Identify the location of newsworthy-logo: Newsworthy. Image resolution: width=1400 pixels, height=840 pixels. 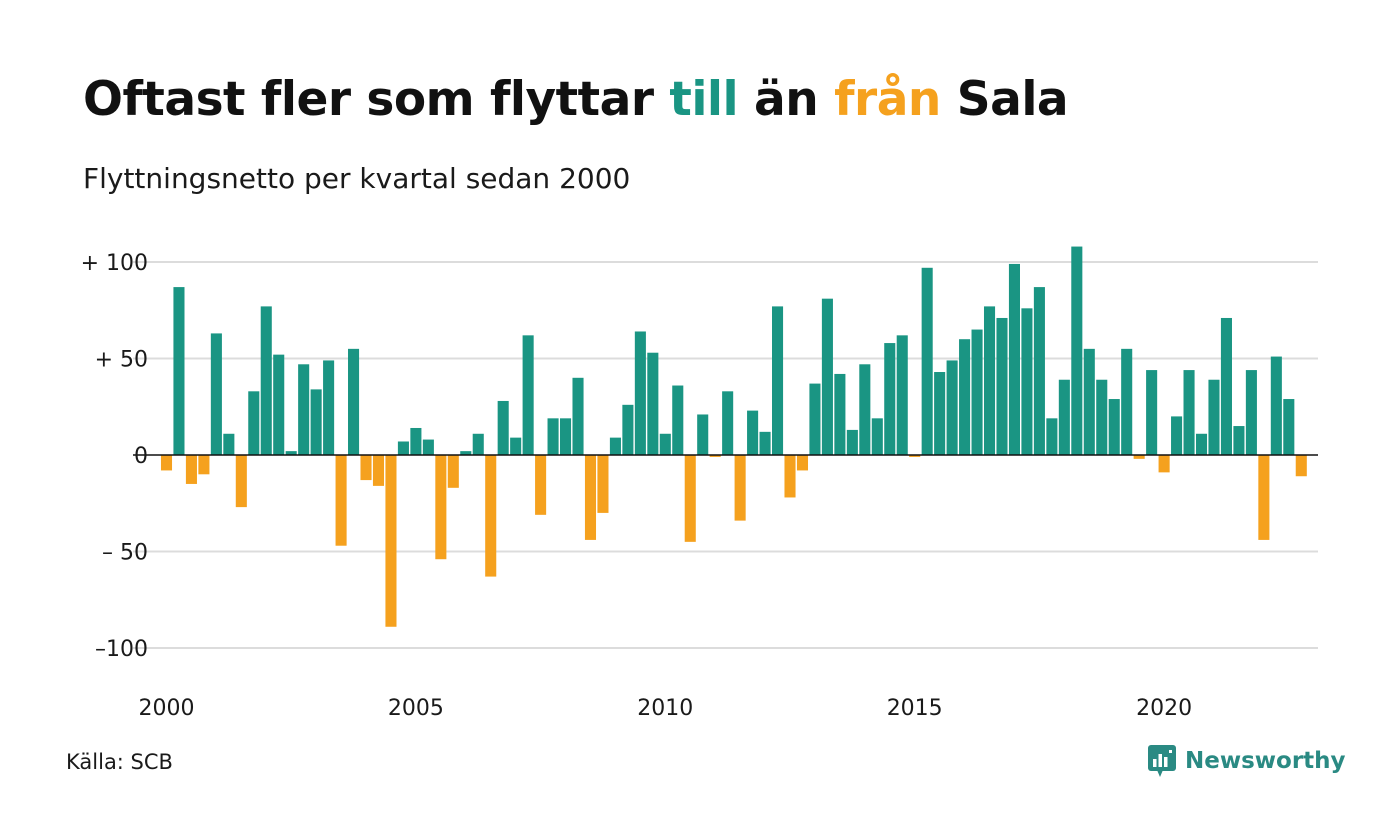
(1246, 761).